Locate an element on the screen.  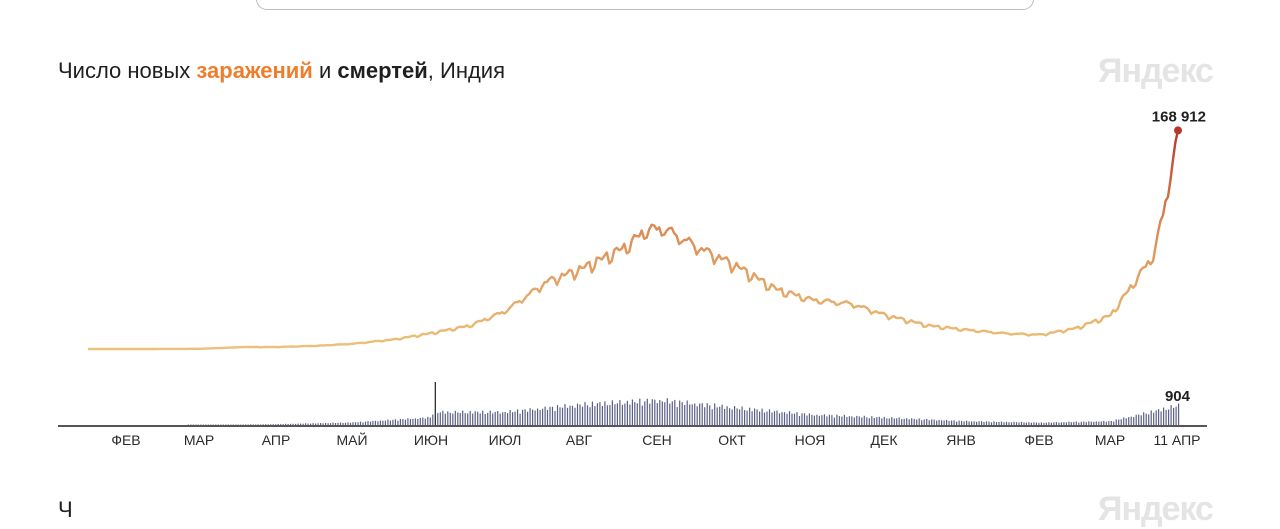
x-tick-label: МАР is located at coordinates (1110, 440).